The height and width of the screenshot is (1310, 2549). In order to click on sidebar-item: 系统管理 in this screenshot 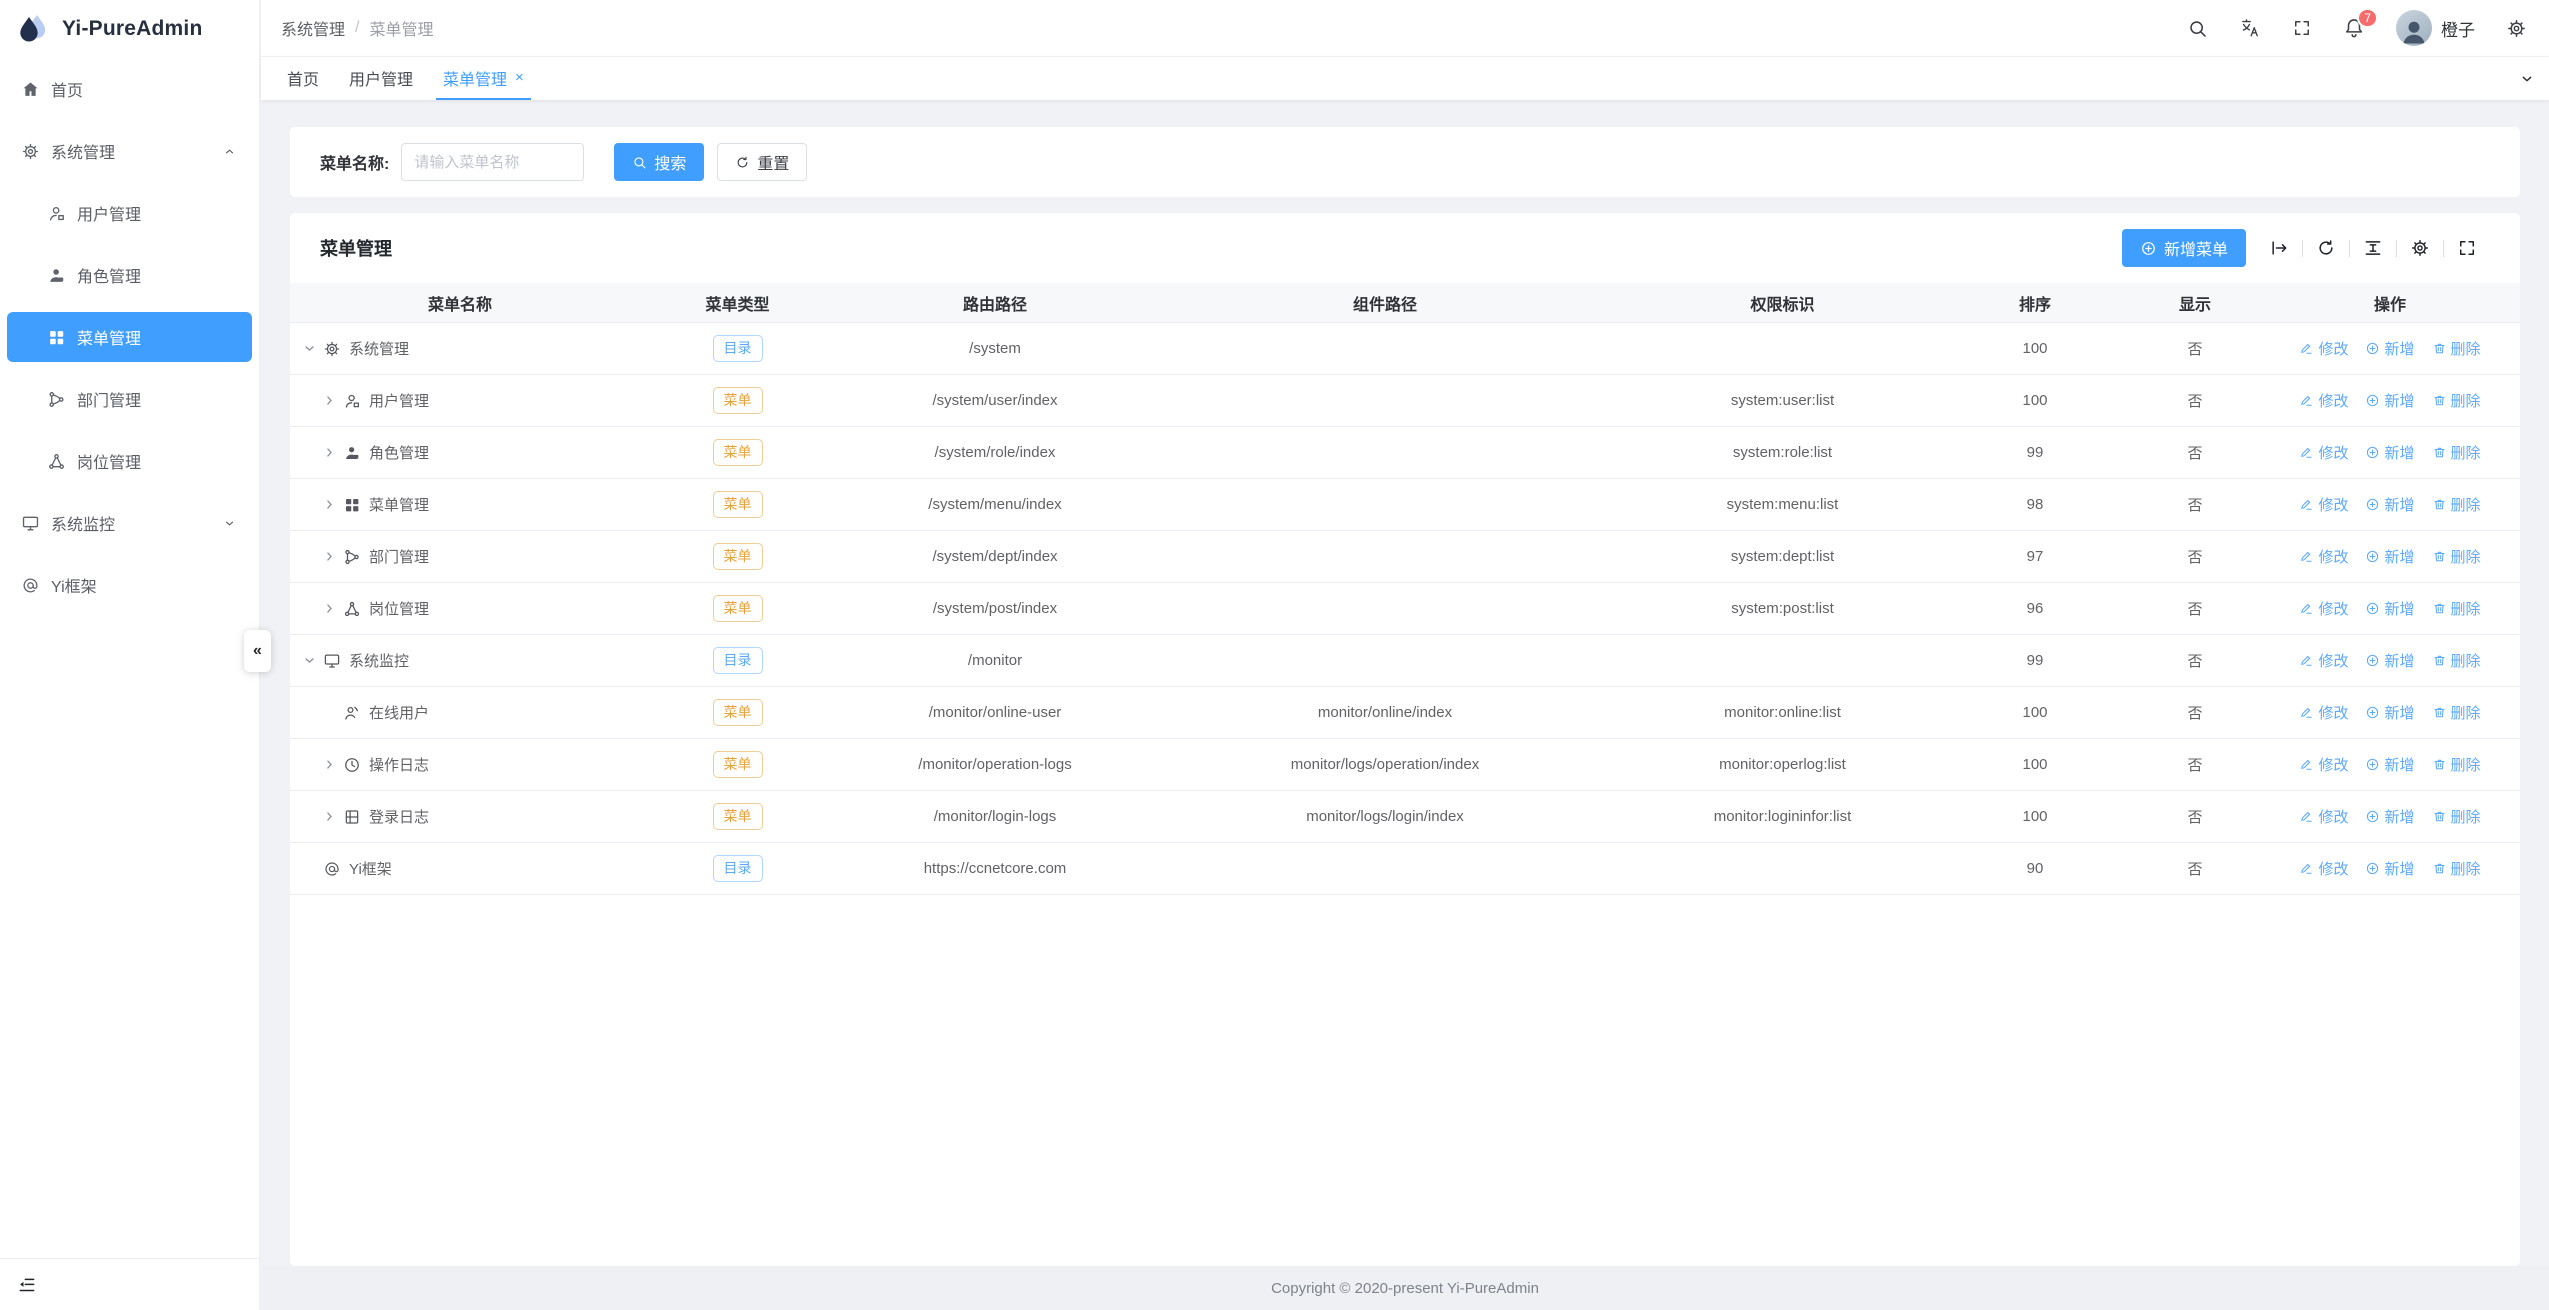, I will do `click(129, 151)`.